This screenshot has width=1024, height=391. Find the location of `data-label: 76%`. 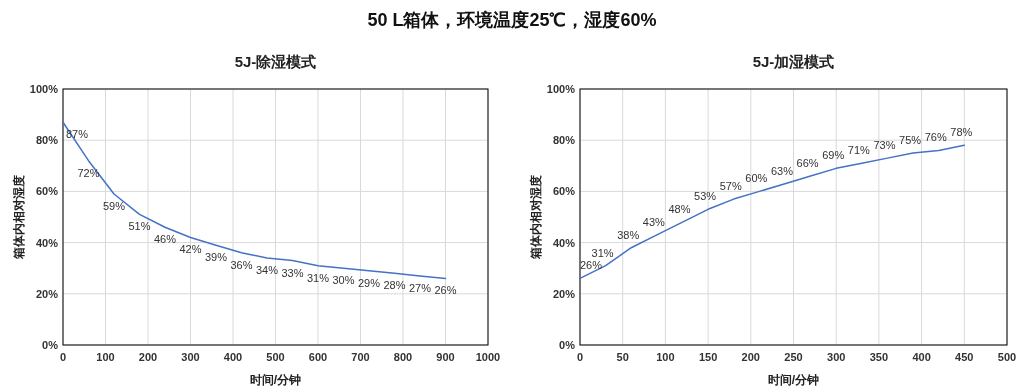

data-label: 76% is located at coordinates (935, 137).